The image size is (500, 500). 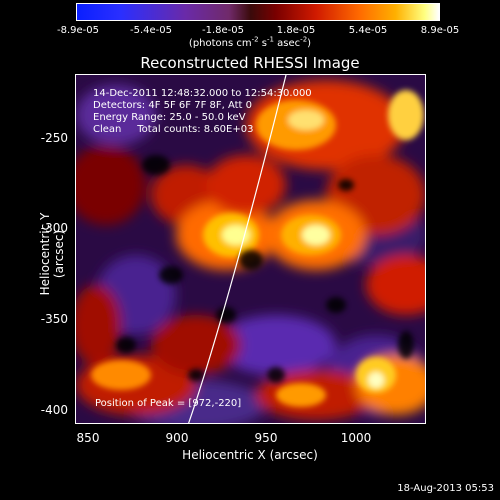 I want to click on x-tick-label: 950, so click(x=266, y=438).